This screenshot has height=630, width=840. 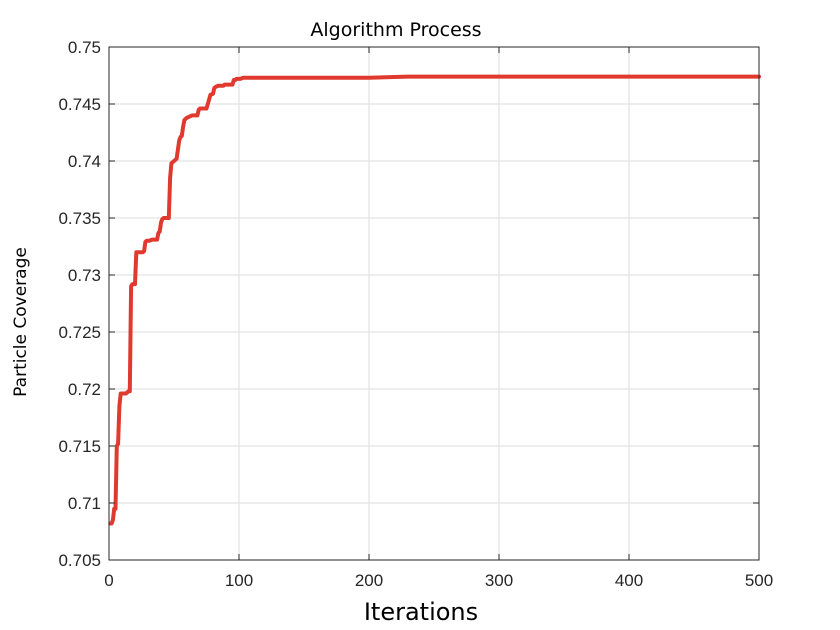 What do you see at coordinates (79, 218) in the screenshot?
I see `y-tick-label: 0.735` at bounding box center [79, 218].